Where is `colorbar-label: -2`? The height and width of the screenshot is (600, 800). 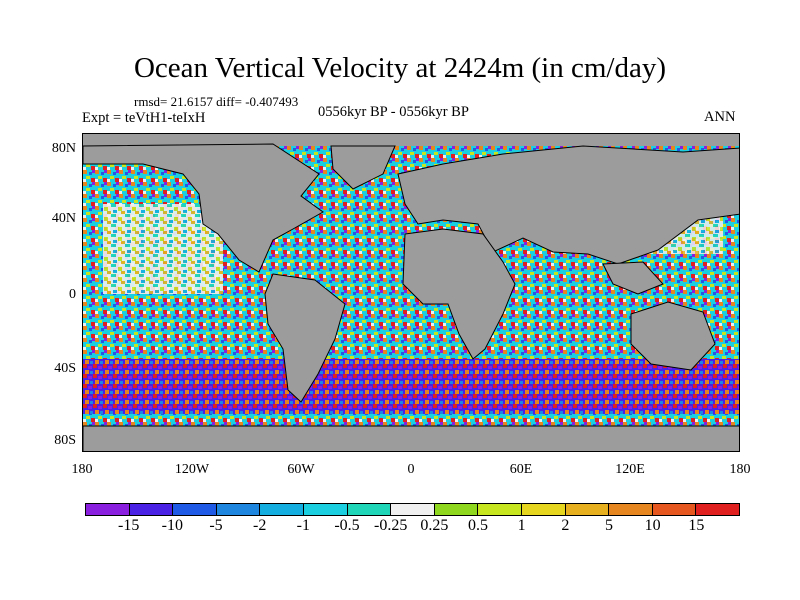
colorbar-label: -2 is located at coordinates (259, 525).